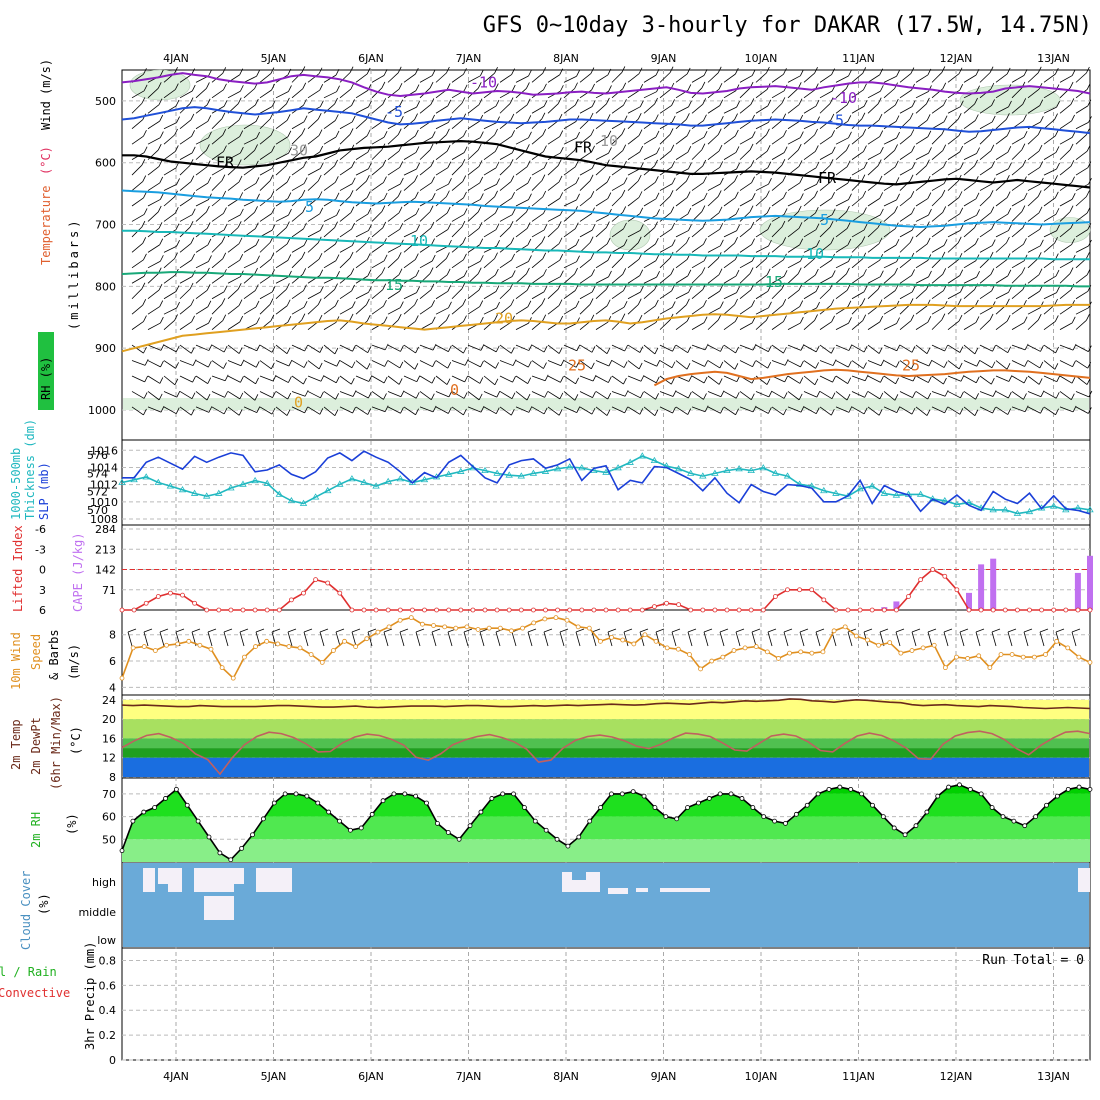  What do you see at coordinates (105, 101) in the screenshot?
I see `pressure-tick: 500` at bounding box center [105, 101].